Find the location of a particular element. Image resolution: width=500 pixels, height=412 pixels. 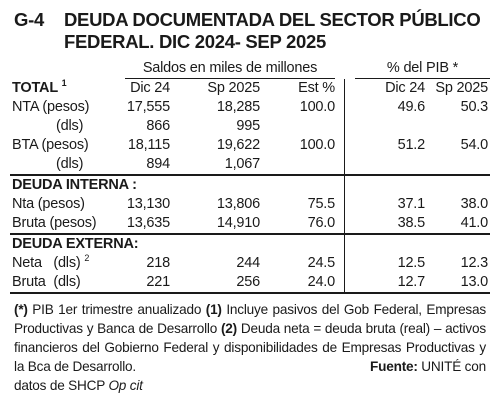

table-cell: 41.0 is located at coordinates (474, 223).